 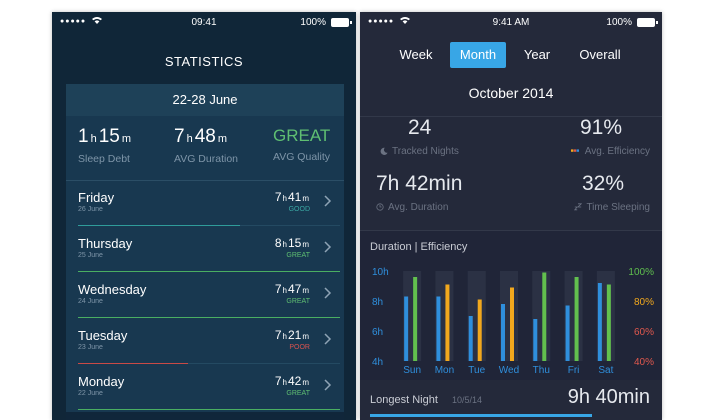 What do you see at coordinates (380, 207) in the screenshot?
I see `clock-icon` at bounding box center [380, 207].